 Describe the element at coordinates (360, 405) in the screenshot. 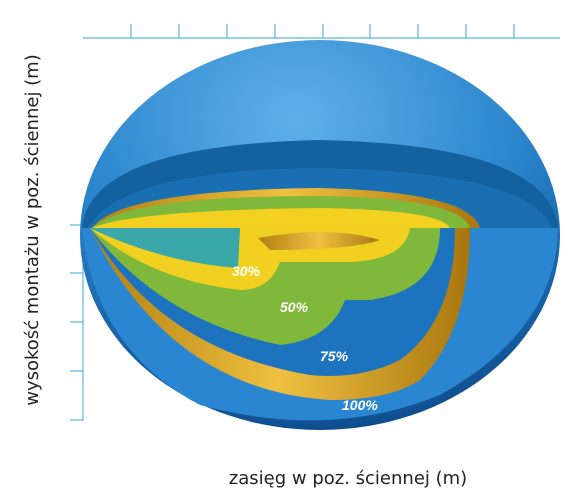

I see `zone-label: 100%` at that location.